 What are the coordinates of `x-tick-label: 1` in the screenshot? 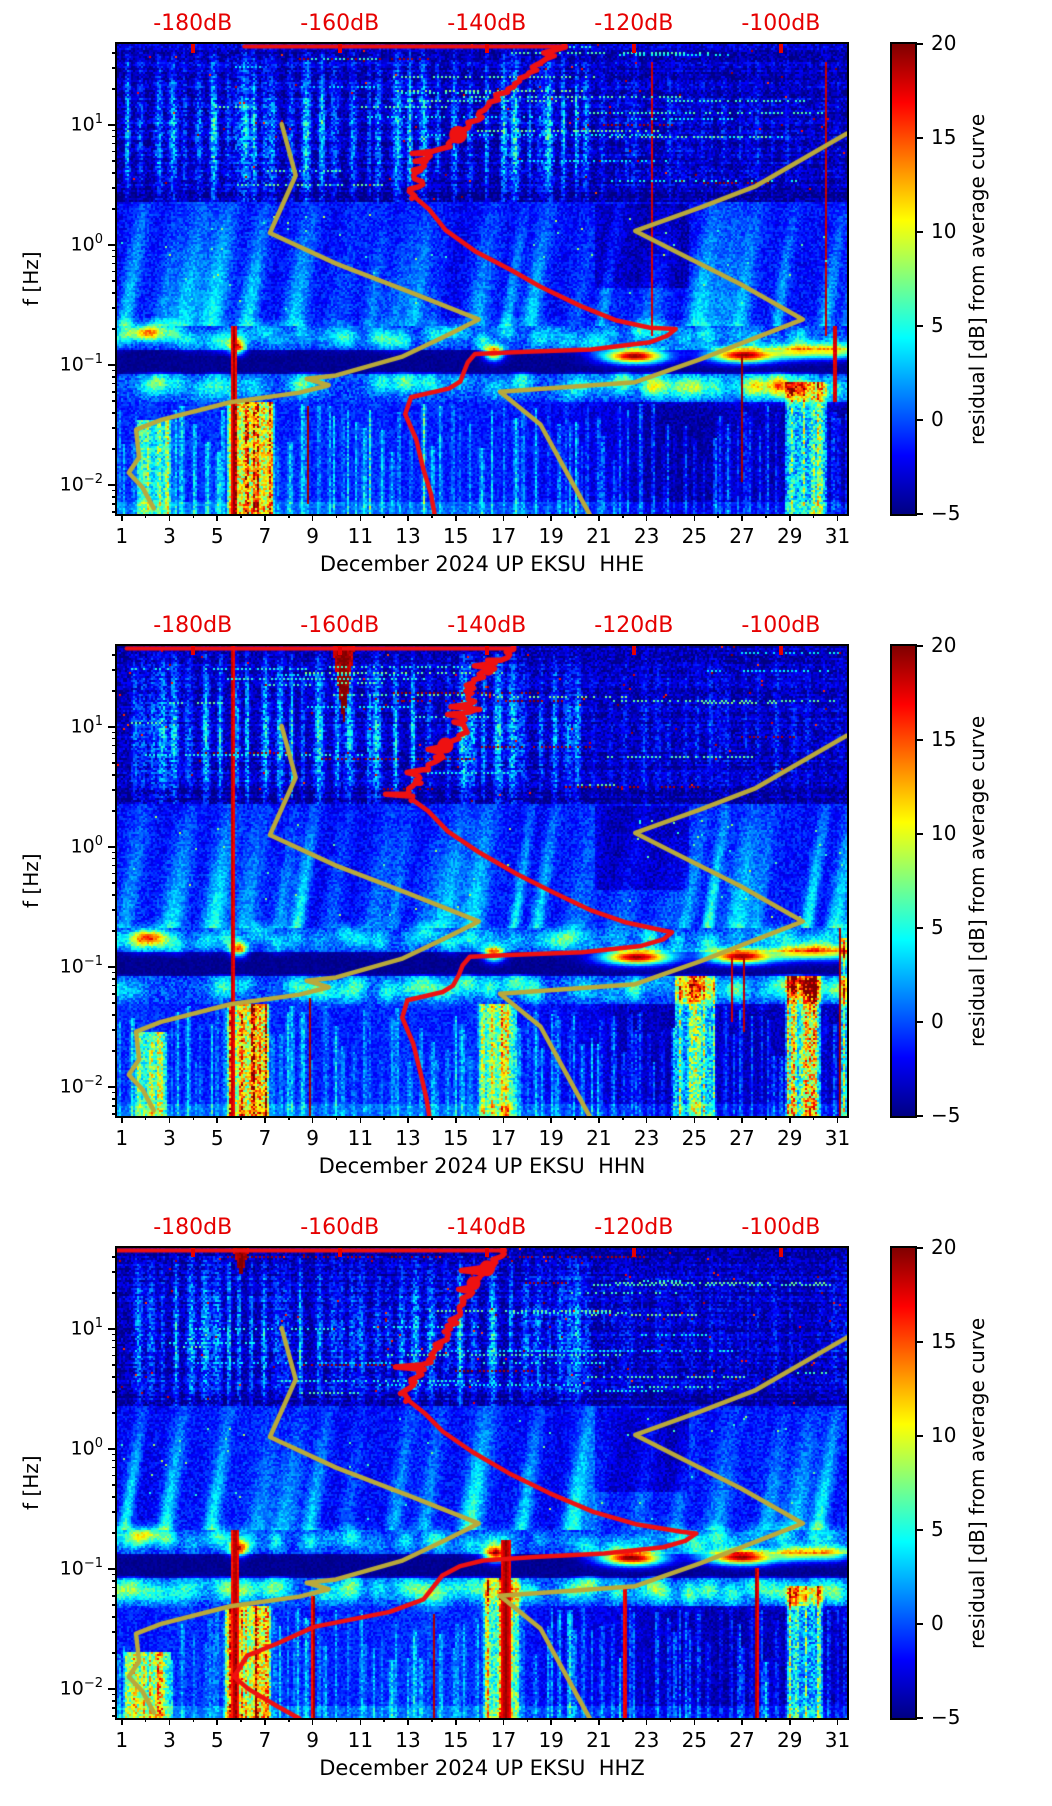 It's located at (122, 1138).